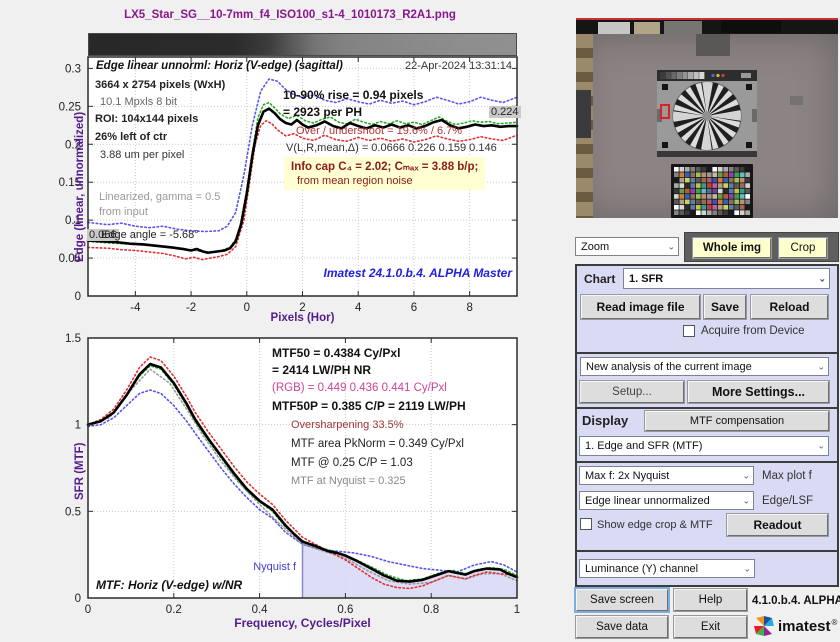 The image size is (840, 642). Describe the element at coordinates (646, 278) in the screenshot. I see `chart-dropdown-value: 1. SFR` at that location.